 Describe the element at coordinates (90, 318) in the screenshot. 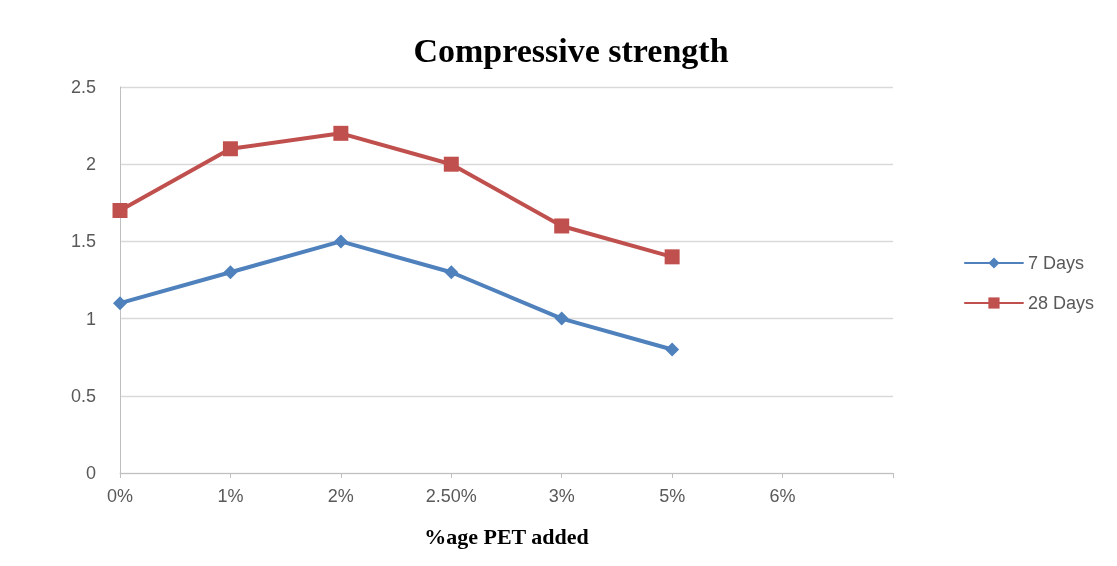

I see `y-tick-label: 1` at that location.